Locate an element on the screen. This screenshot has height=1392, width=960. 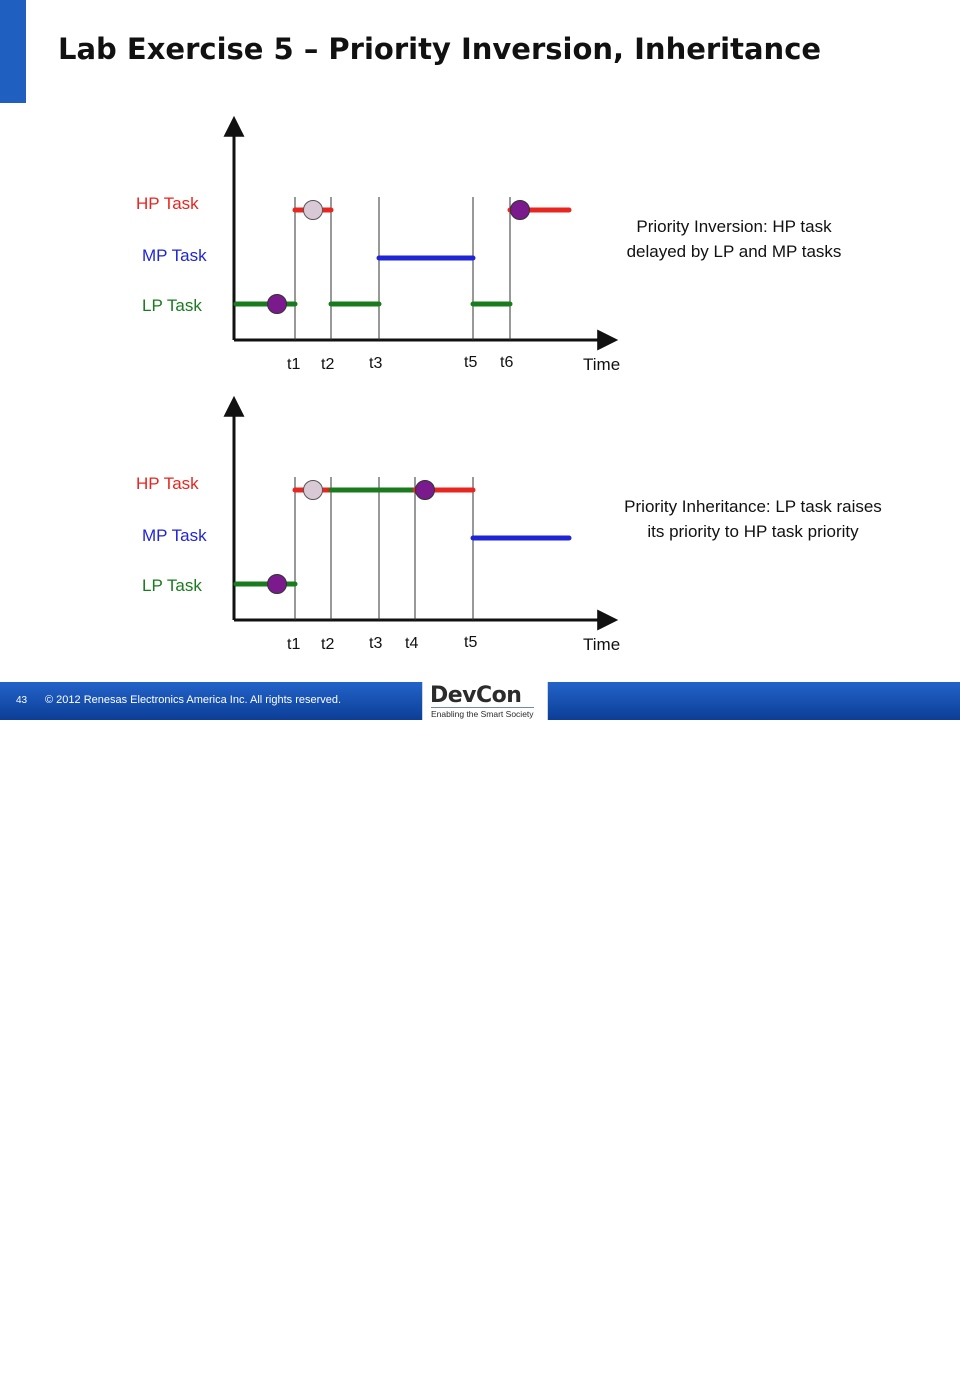
inversion-mark-t3: t3 is located at coordinates (375, 363).